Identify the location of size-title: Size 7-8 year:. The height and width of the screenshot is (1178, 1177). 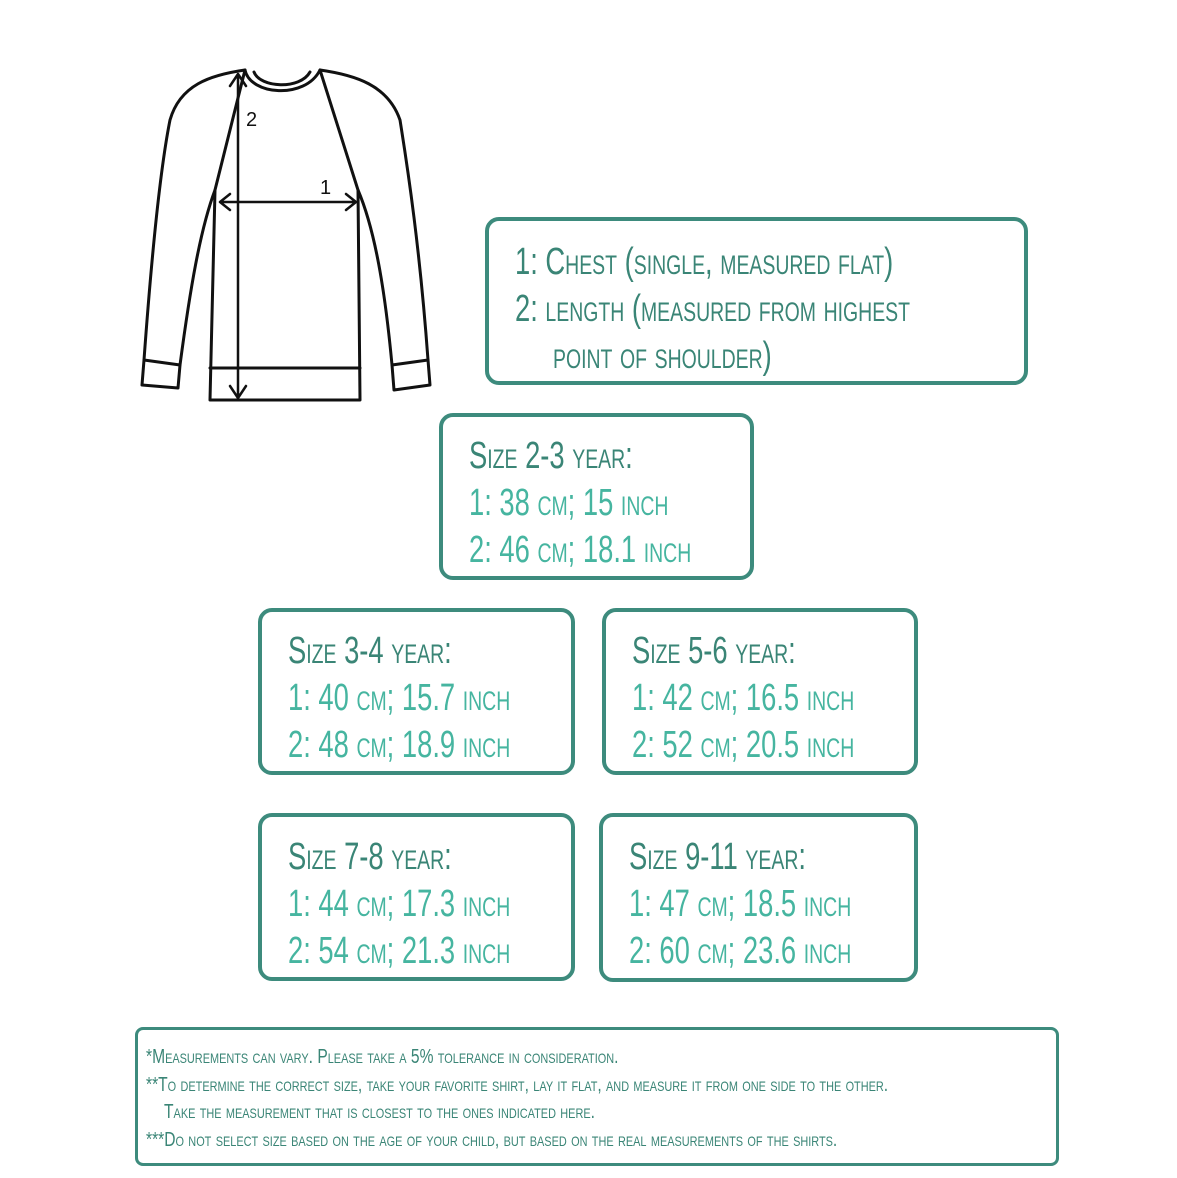
(370, 857).